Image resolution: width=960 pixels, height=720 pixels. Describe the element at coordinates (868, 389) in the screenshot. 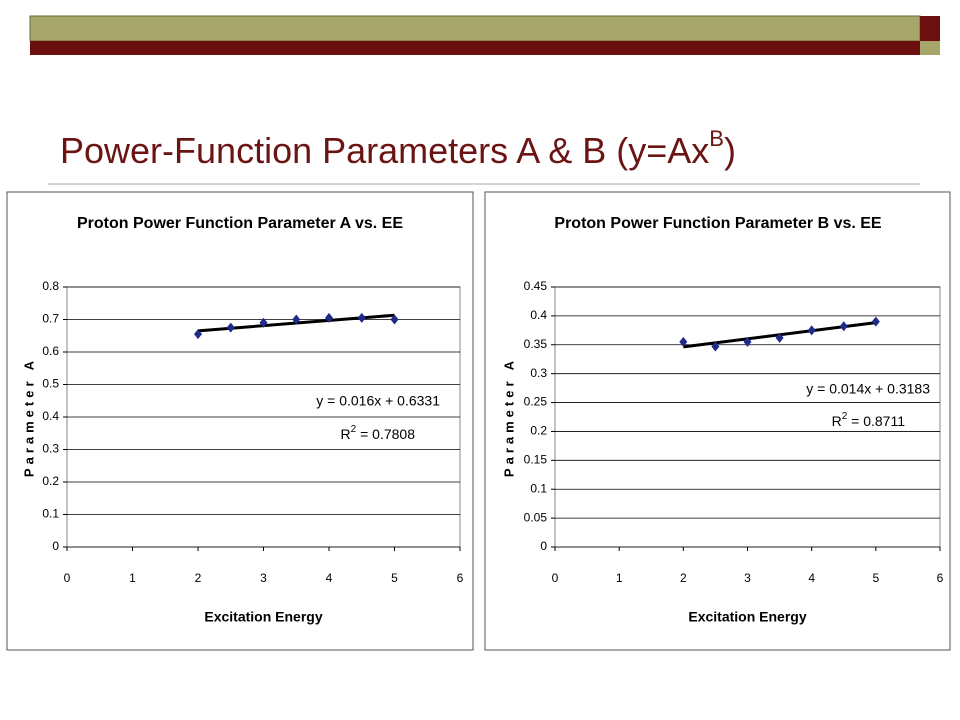

I see `trend-equation: y = 0.014x + 0.3183` at that location.